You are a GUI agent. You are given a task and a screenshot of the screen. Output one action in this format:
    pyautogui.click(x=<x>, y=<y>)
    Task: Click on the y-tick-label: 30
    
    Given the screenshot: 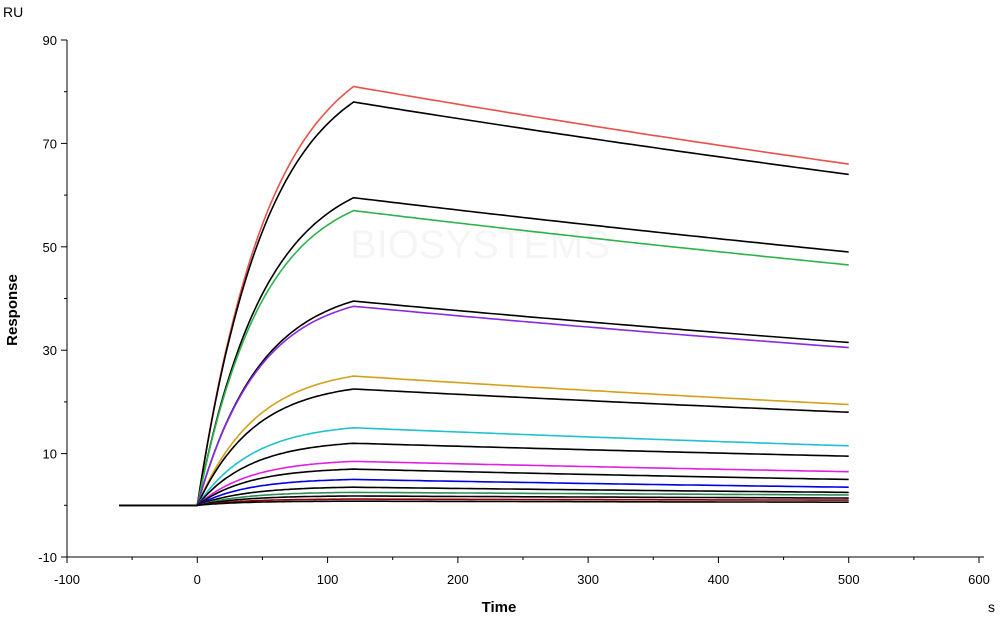 What is the action you would take?
    pyautogui.click(x=50, y=350)
    